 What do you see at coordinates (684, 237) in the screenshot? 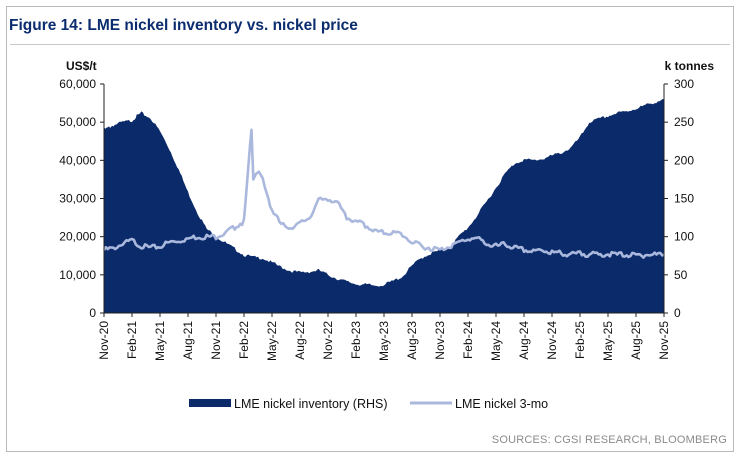
I see `y-right-tick-label: 100` at bounding box center [684, 237].